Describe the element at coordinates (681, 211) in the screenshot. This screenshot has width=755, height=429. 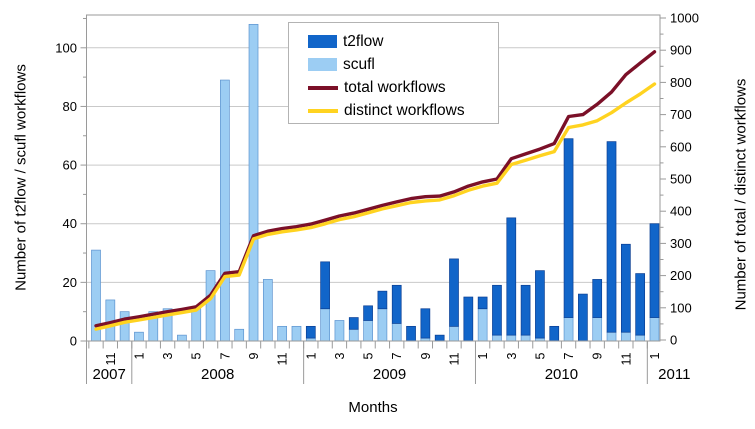
I see `right-tick-label: 400` at that location.